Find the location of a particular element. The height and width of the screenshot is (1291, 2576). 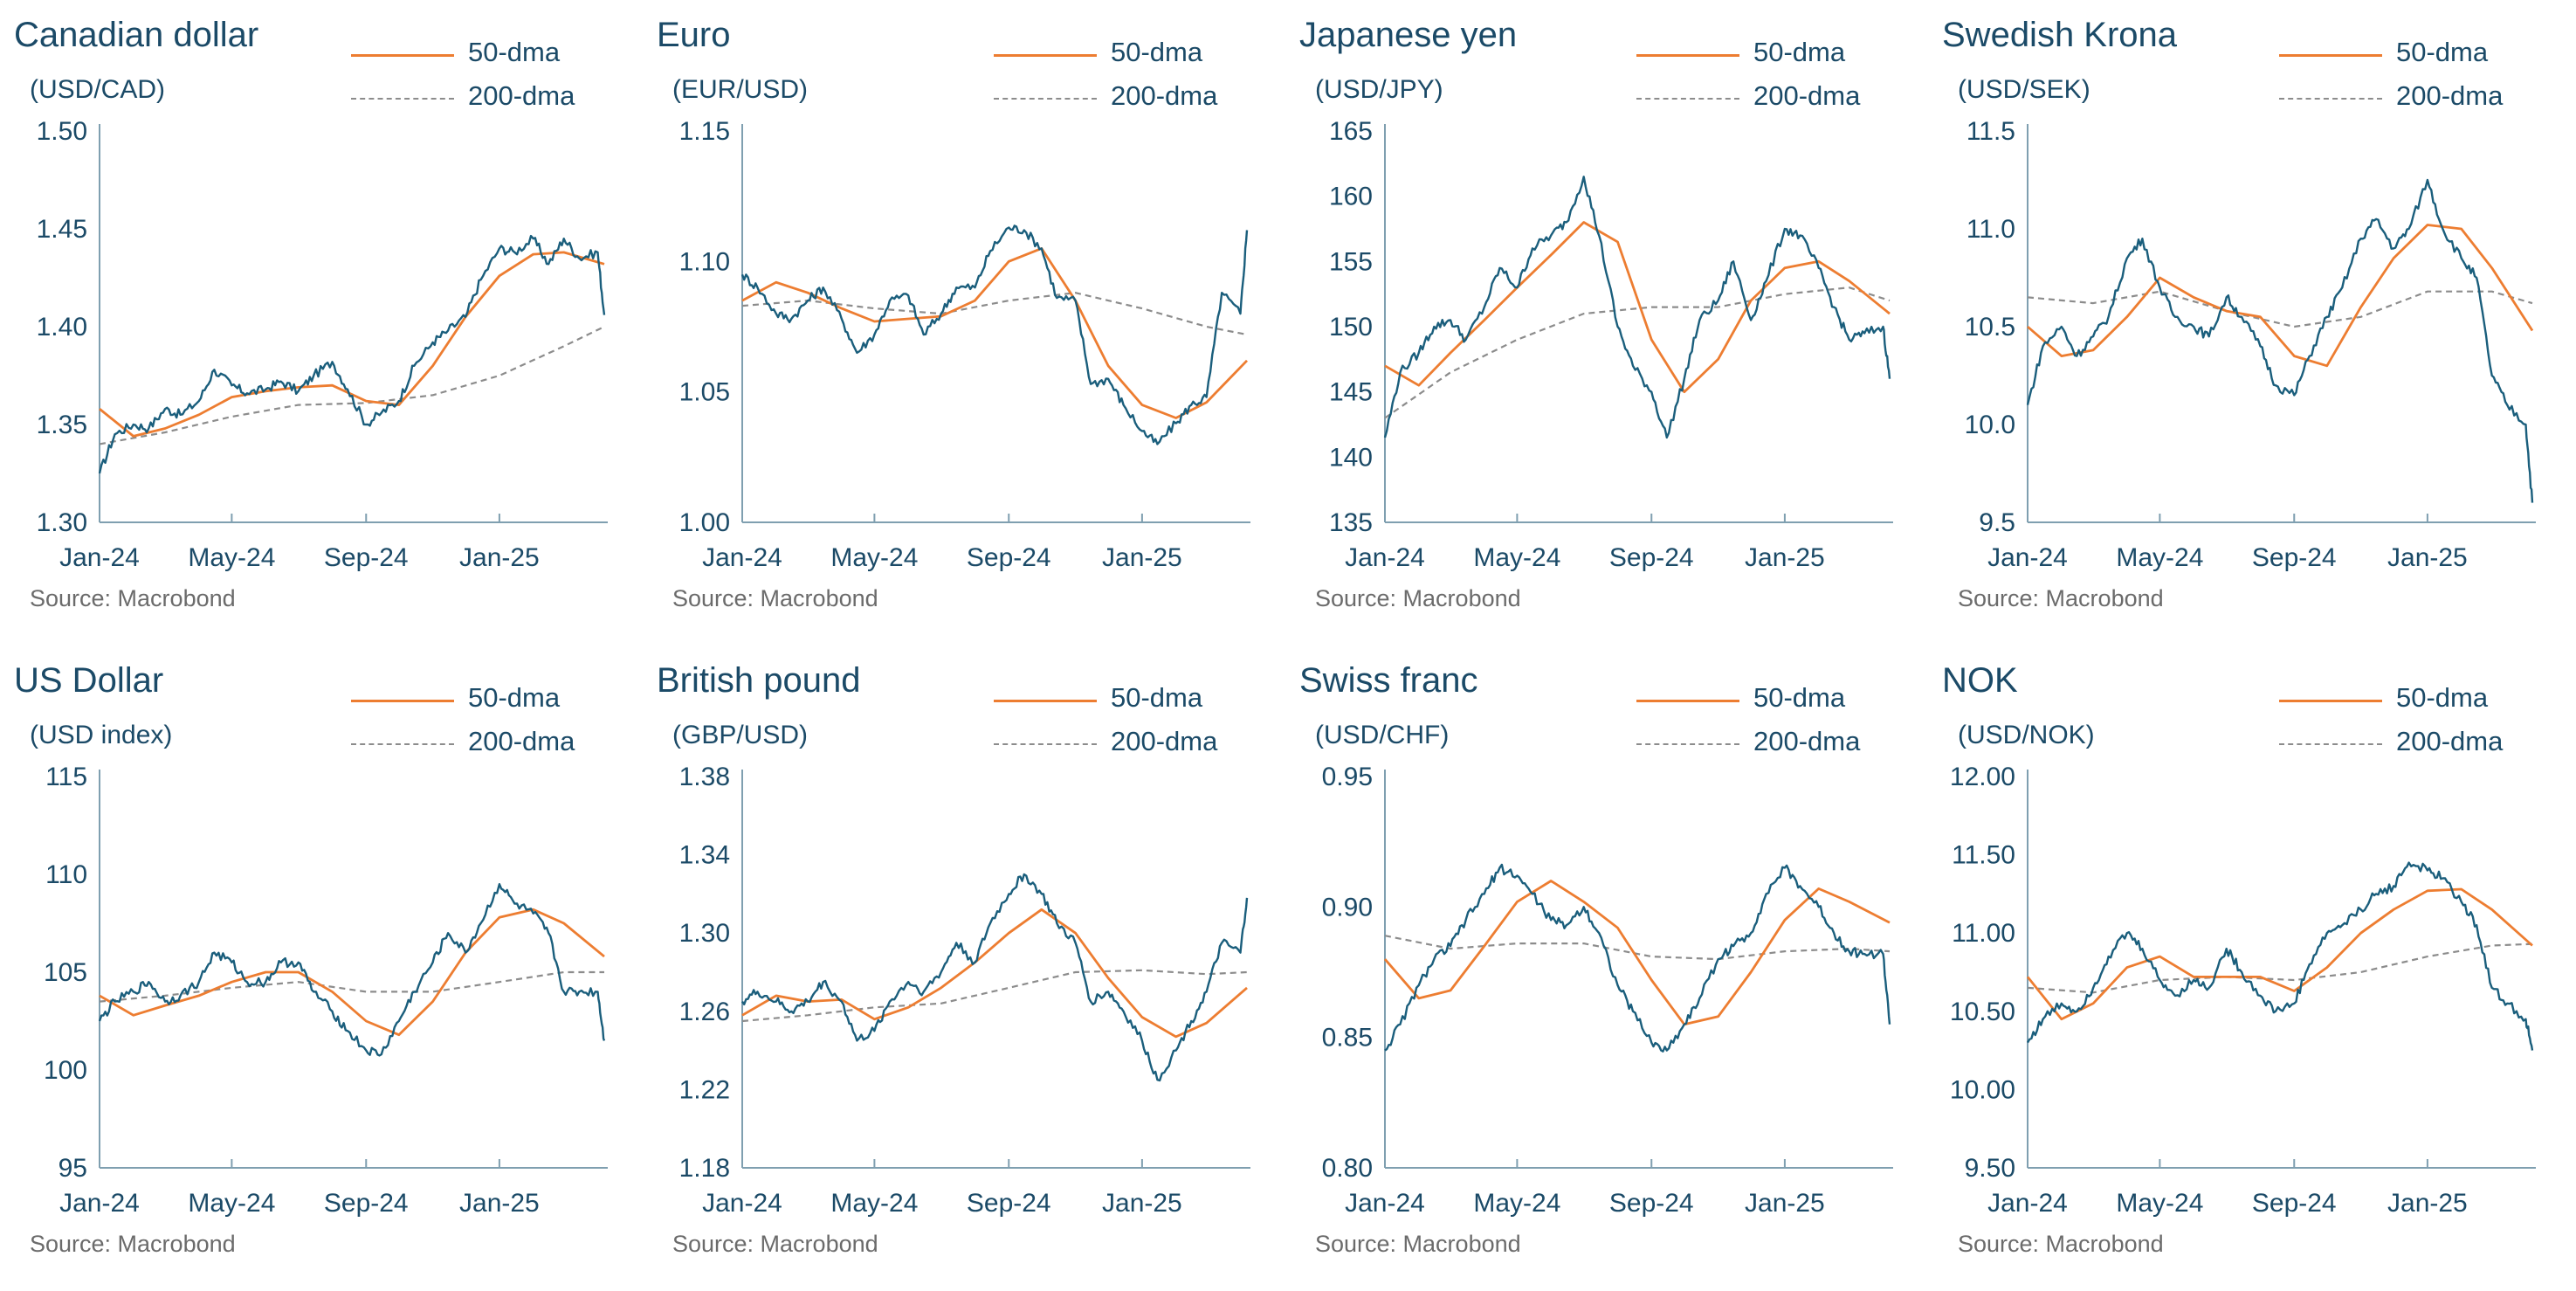

chart-subtitle: (USD/CAD) is located at coordinates (97, 89).